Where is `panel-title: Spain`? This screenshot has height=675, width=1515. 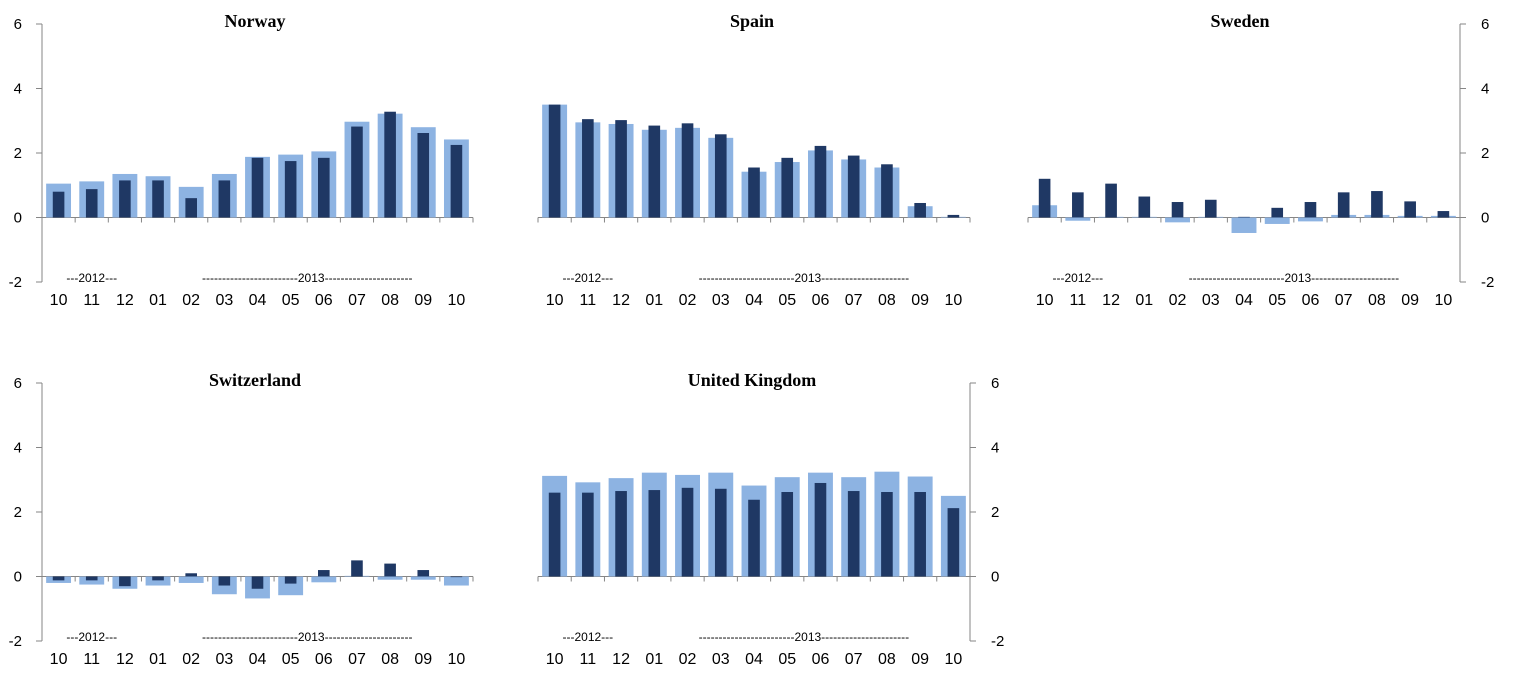
panel-title: Spain is located at coordinates (752, 21).